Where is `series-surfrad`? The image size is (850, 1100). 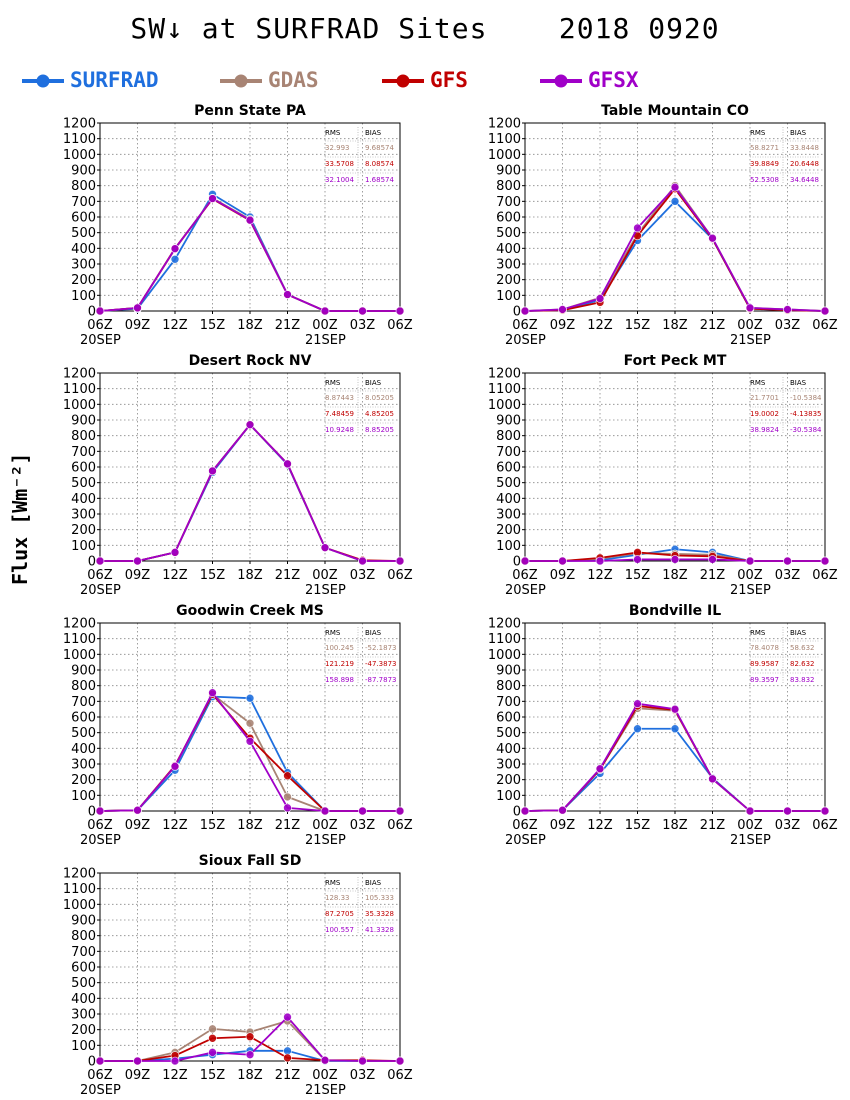 series-surfrad is located at coordinates (250, 754).